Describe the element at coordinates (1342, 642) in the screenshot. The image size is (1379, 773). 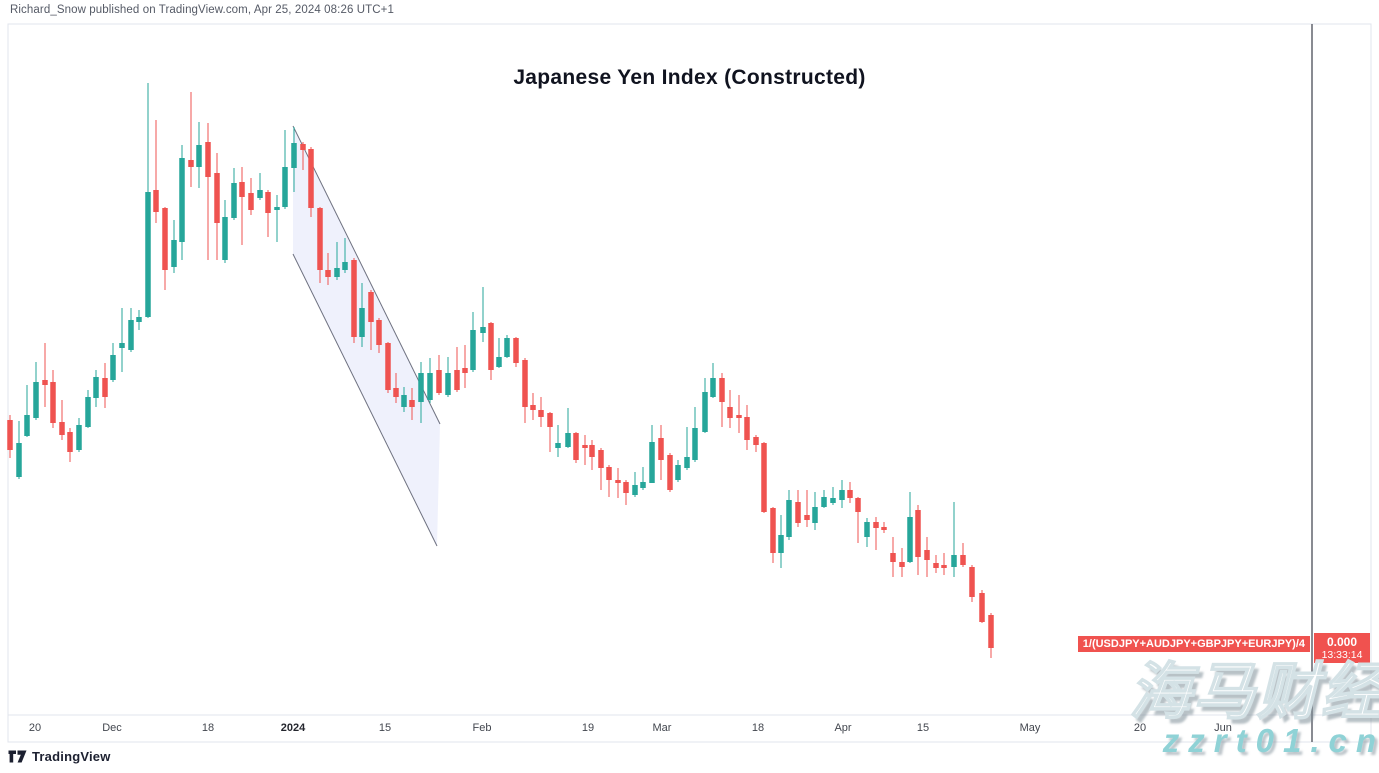
I see `last-price-value: 0.000` at that location.